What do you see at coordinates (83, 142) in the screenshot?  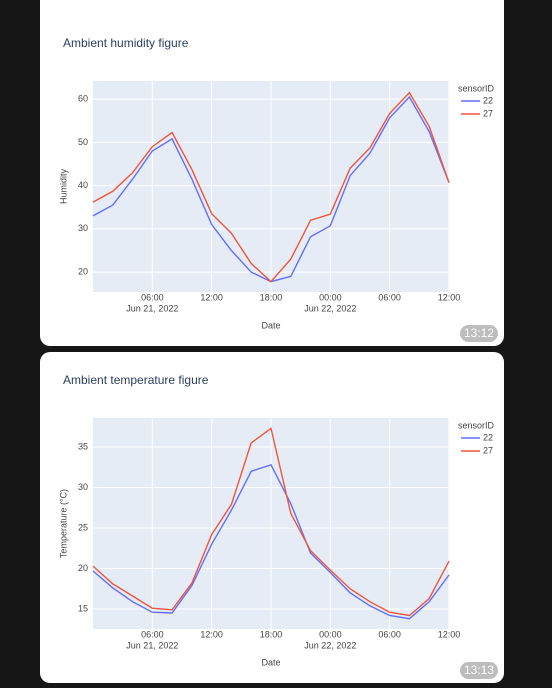 I see `y-tick-label: 50` at bounding box center [83, 142].